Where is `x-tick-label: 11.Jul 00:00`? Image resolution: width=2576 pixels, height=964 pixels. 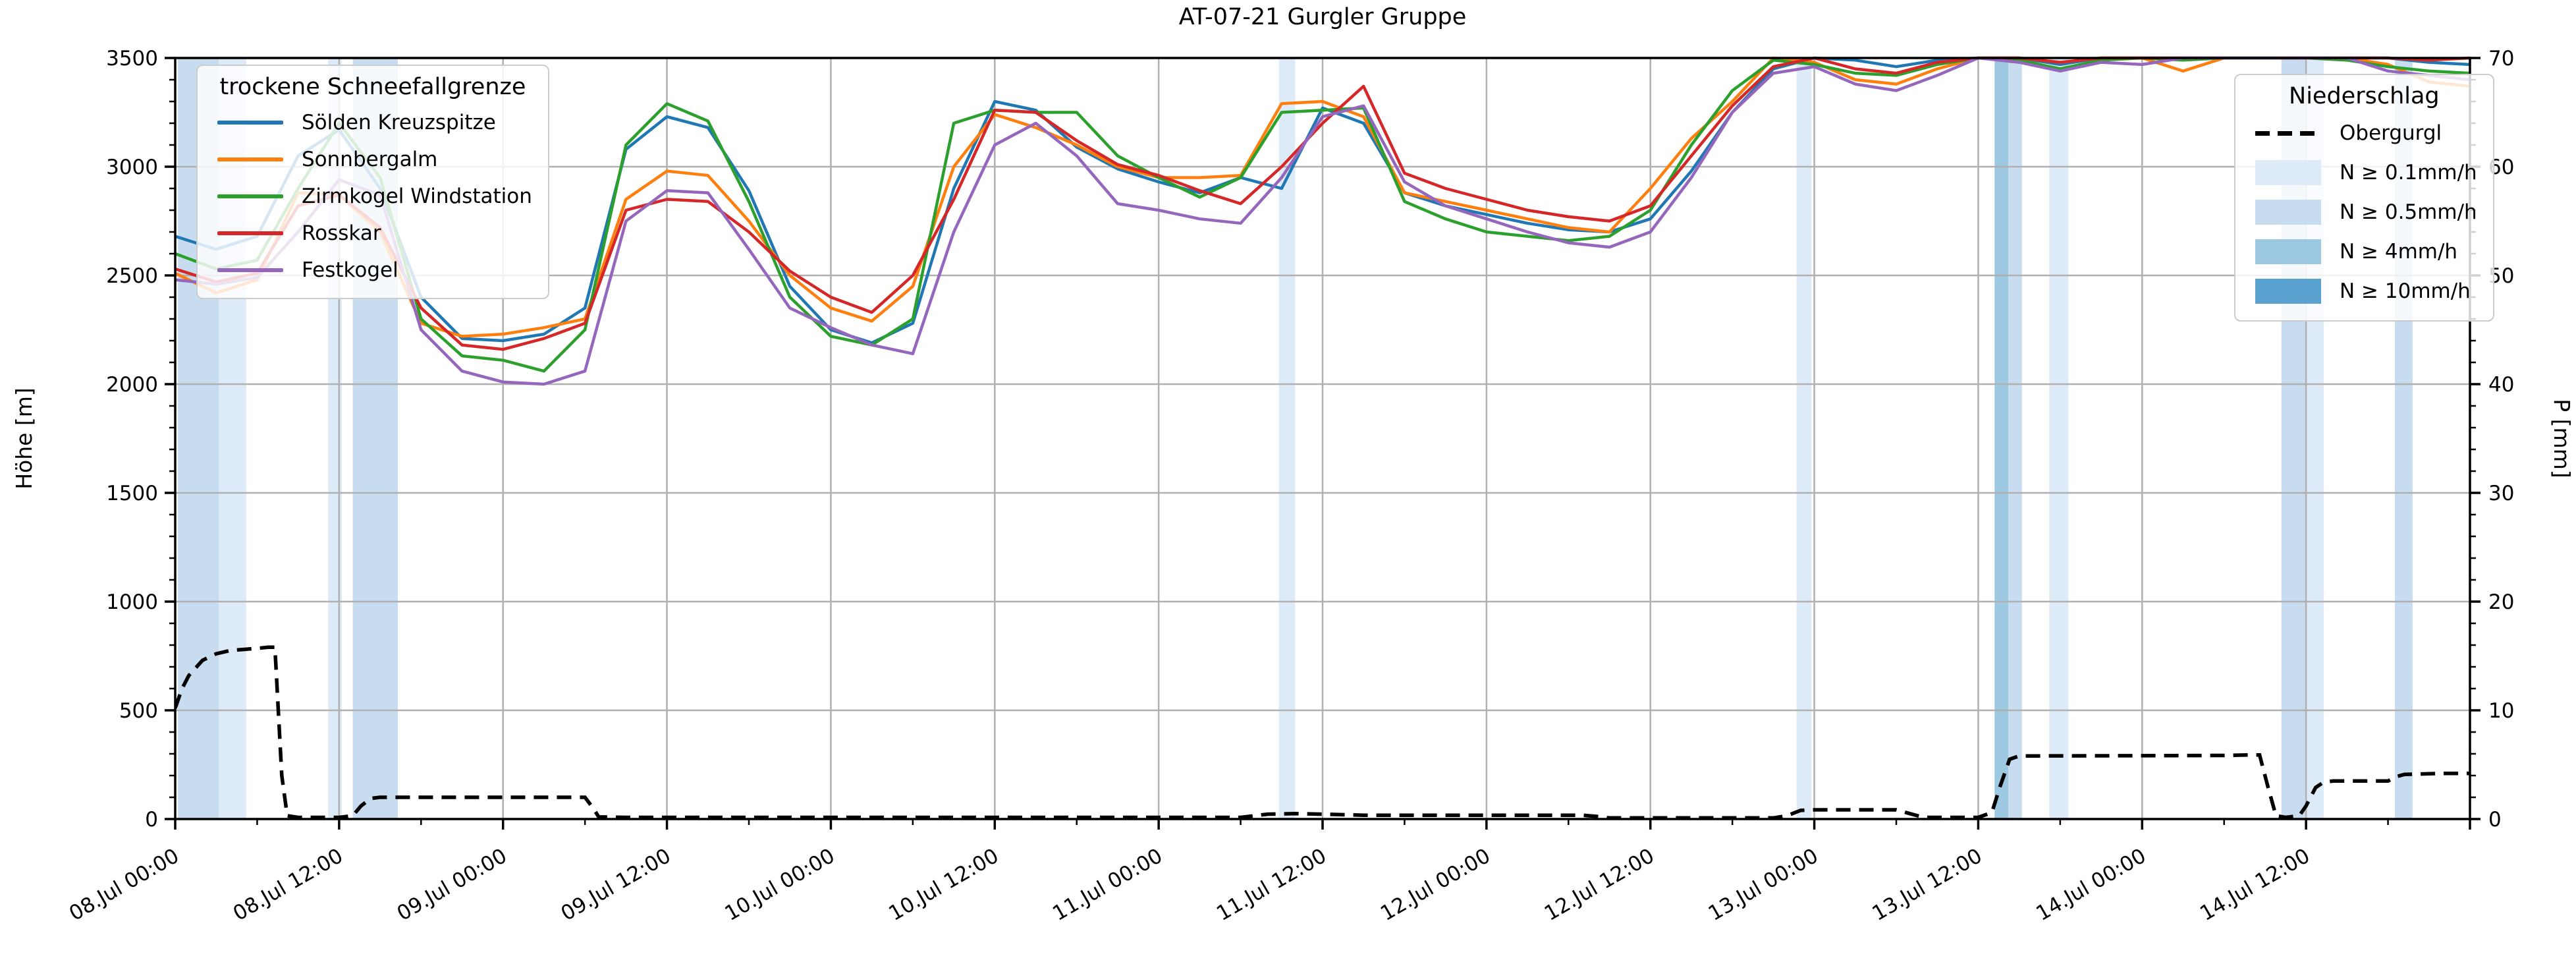
x-tick-label: 11.Jul 00:00 is located at coordinates (1107, 885).